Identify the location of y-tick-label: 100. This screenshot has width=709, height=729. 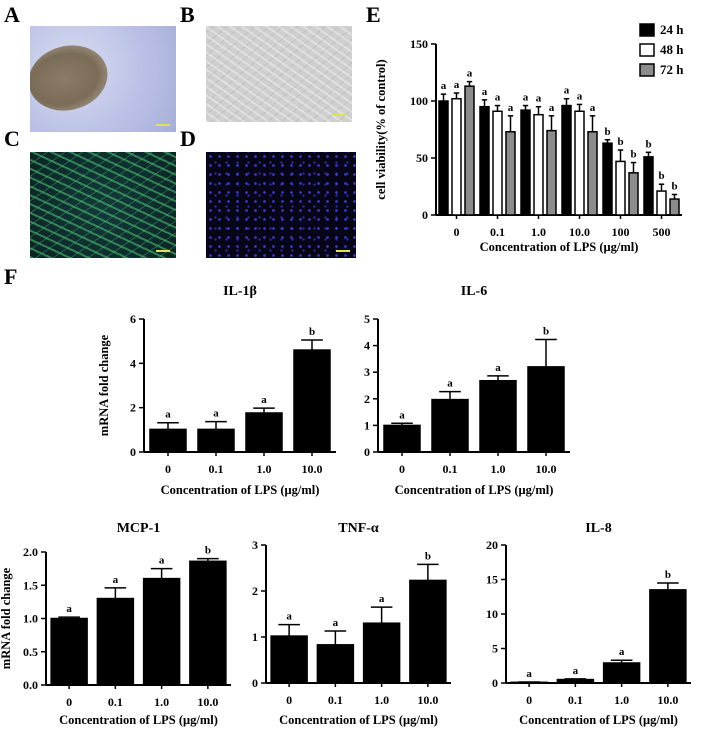
(419, 101).